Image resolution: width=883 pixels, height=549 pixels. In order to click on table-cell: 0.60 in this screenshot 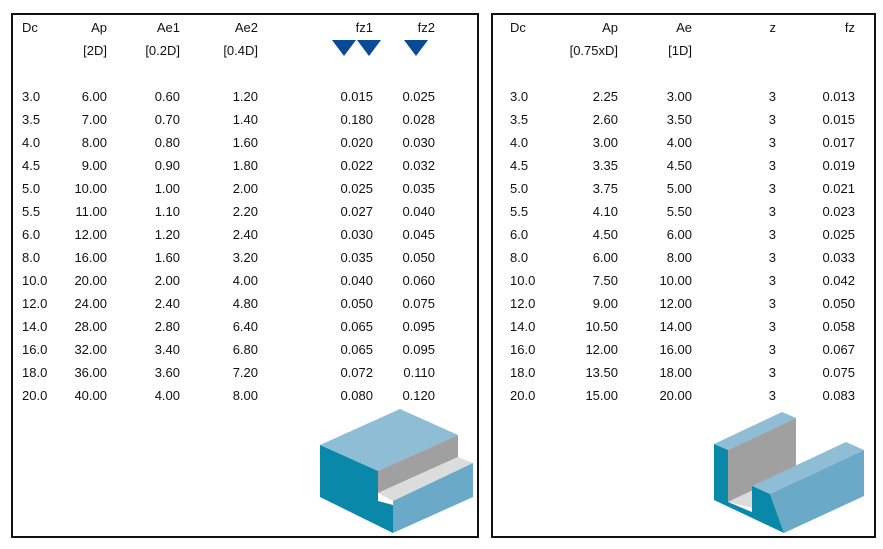, I will do `click(167, 96)`.